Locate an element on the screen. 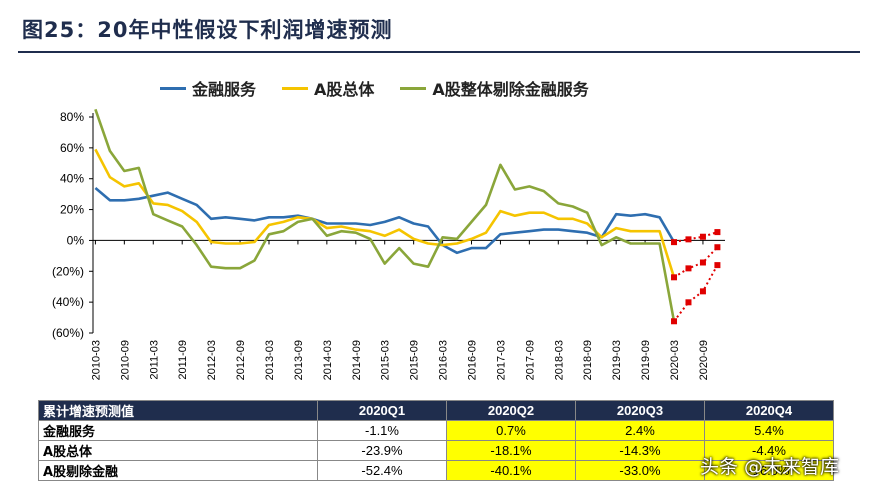  watermark: 头条 @未来智库 is located at coordinates (770, 467).